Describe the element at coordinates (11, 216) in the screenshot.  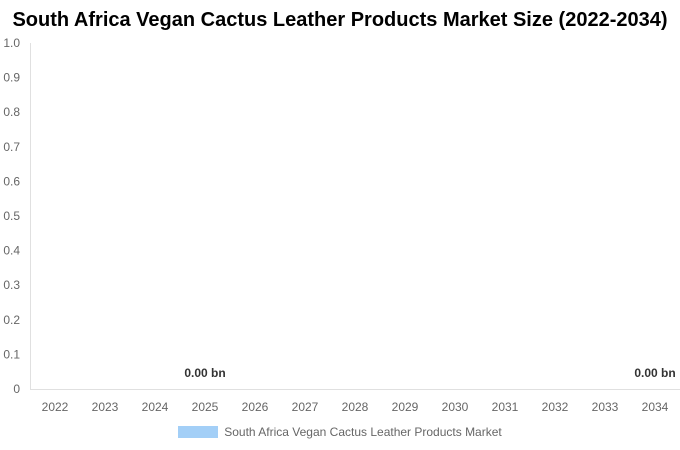
I see `y-tick-label: 0.5` at that location.